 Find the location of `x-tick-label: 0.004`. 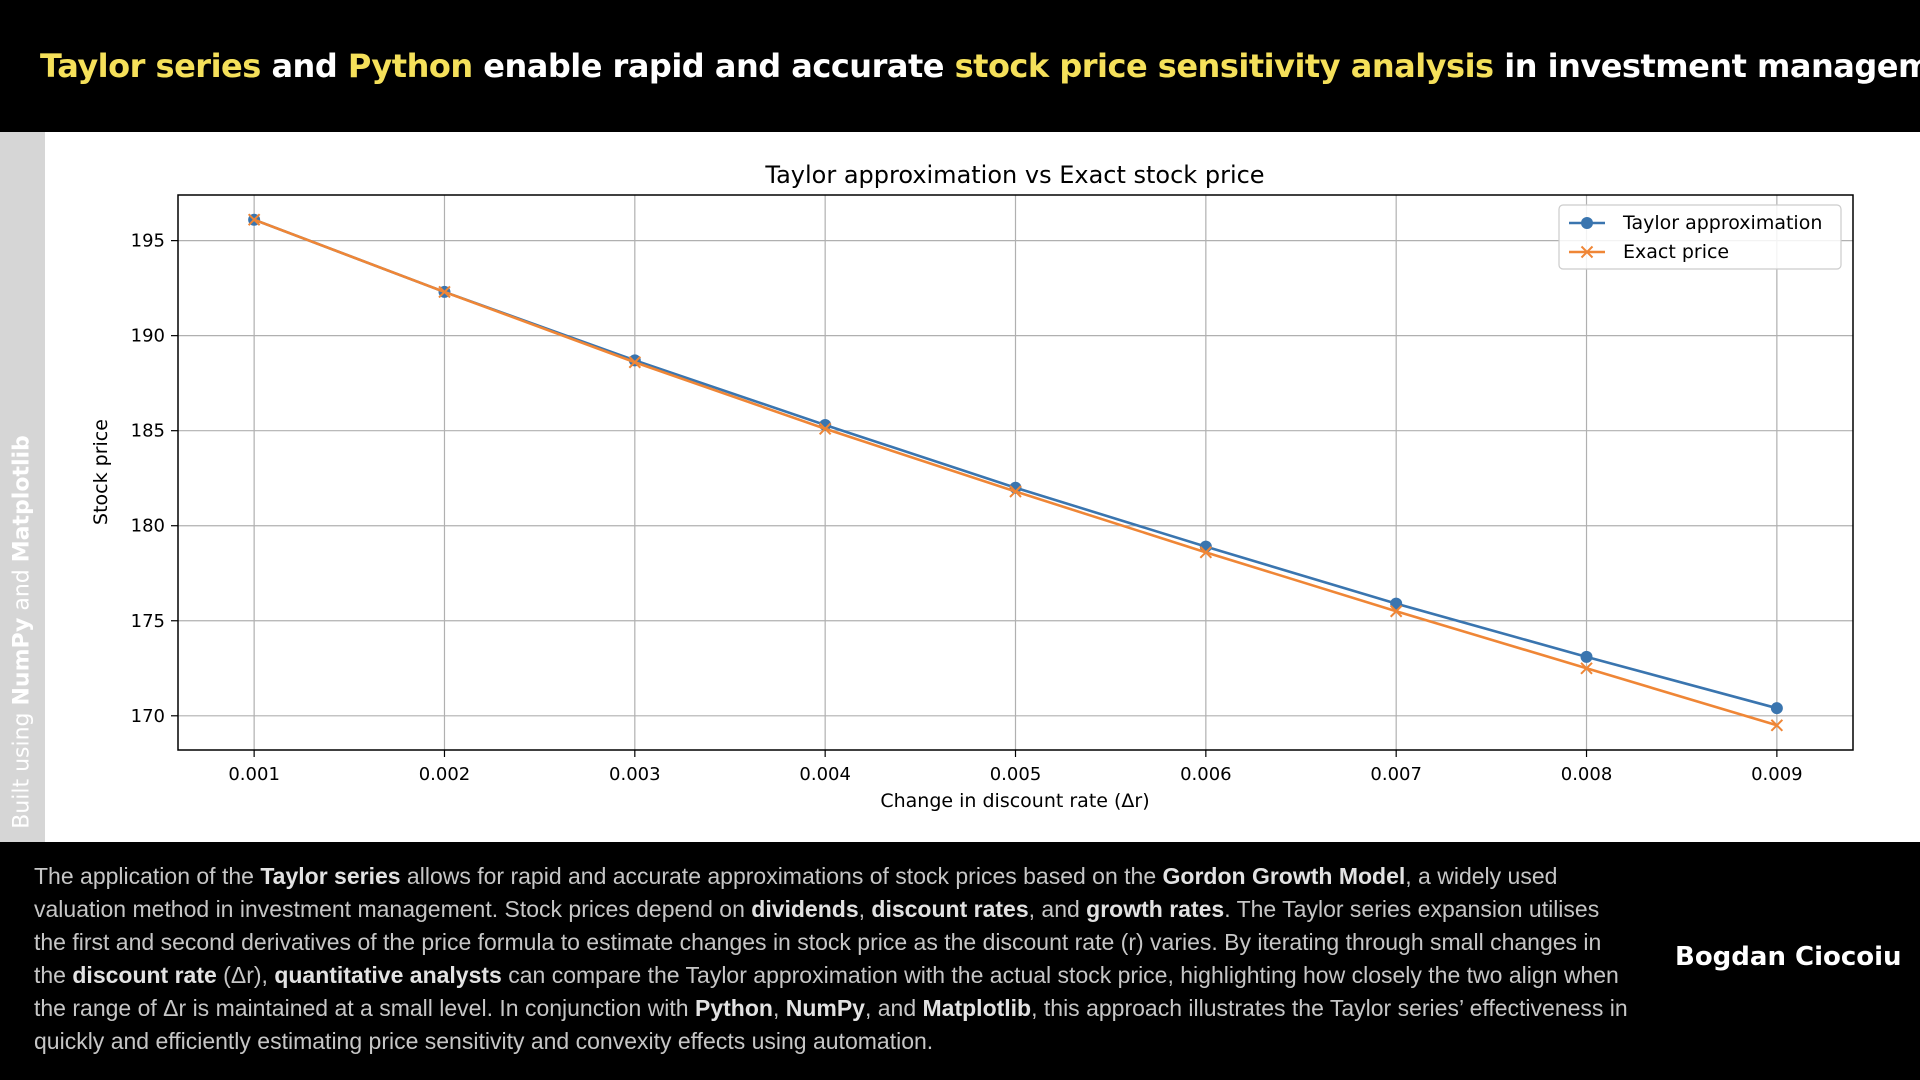

x-tick-label: 0.004 is located at coordinates (825, 774).